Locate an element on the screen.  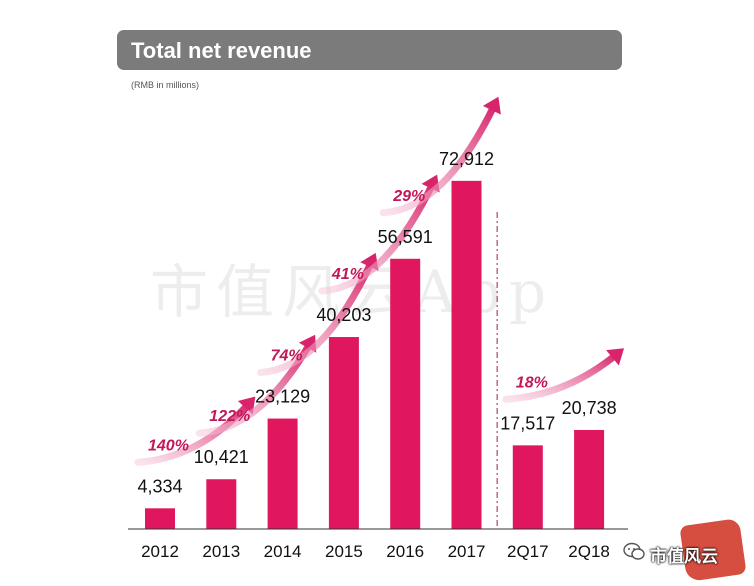
value-label-2015: 40,203 is located at coordinates (343, 315).